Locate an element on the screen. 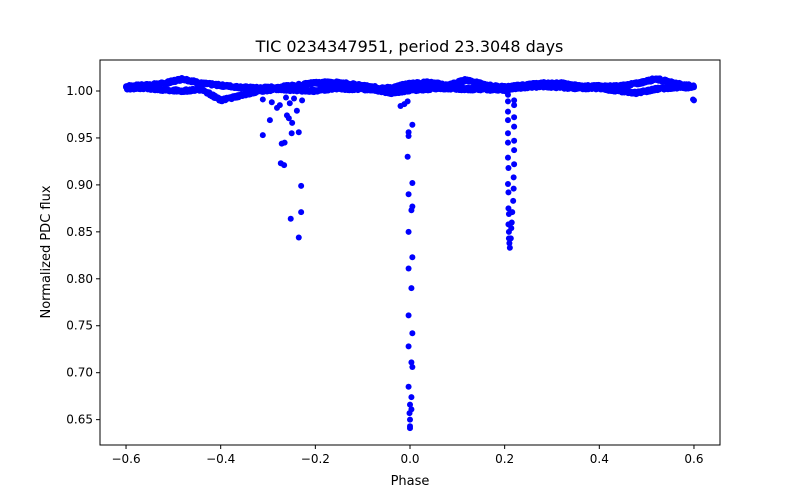 The height and width of the screenshot is (504, 800). x-tick-label: 0.2 is located at coordinates (504, 459).